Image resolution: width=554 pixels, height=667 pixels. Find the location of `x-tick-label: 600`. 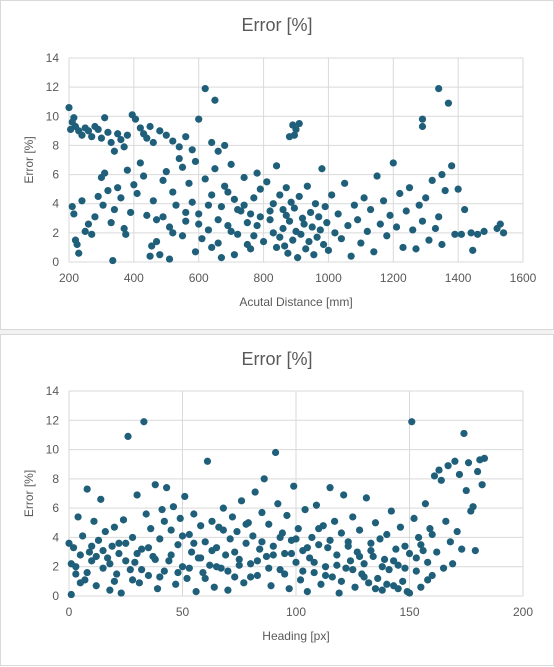

x-tick-label: 600 is located at coordinates (199, 278).